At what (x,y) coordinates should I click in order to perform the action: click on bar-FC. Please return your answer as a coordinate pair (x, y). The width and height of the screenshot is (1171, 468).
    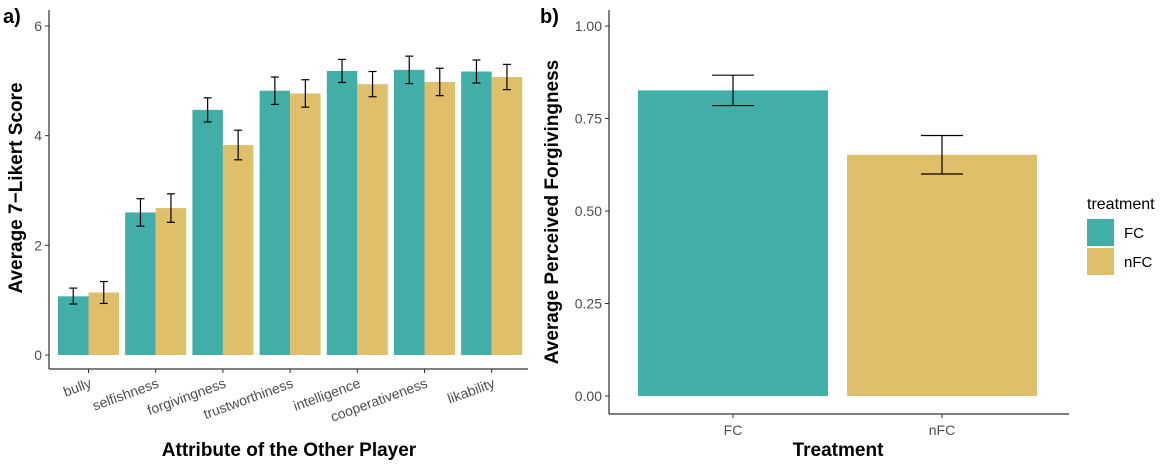
    Looking at the image, I should click on (733, 243).